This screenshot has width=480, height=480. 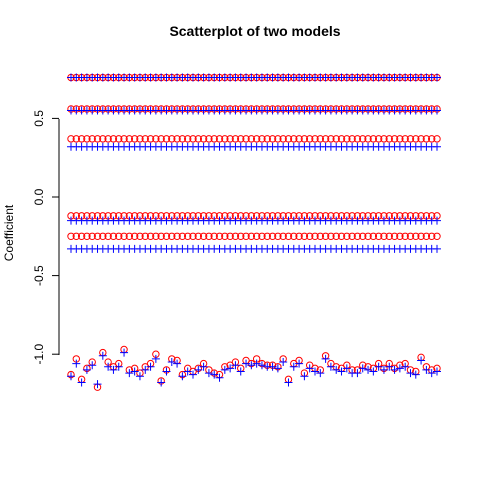 I want to click on y-tick-label: -0.5, so click(x=39, y=275).